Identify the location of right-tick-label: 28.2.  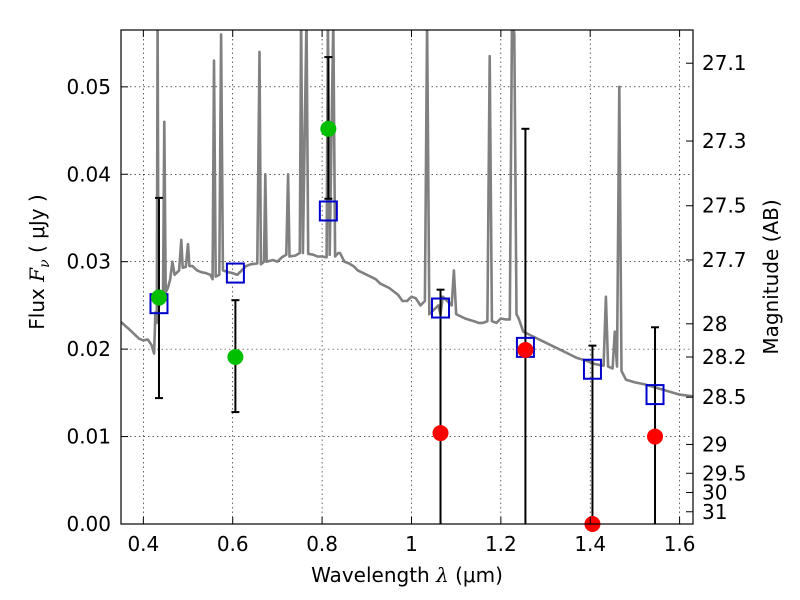
(724, 357).